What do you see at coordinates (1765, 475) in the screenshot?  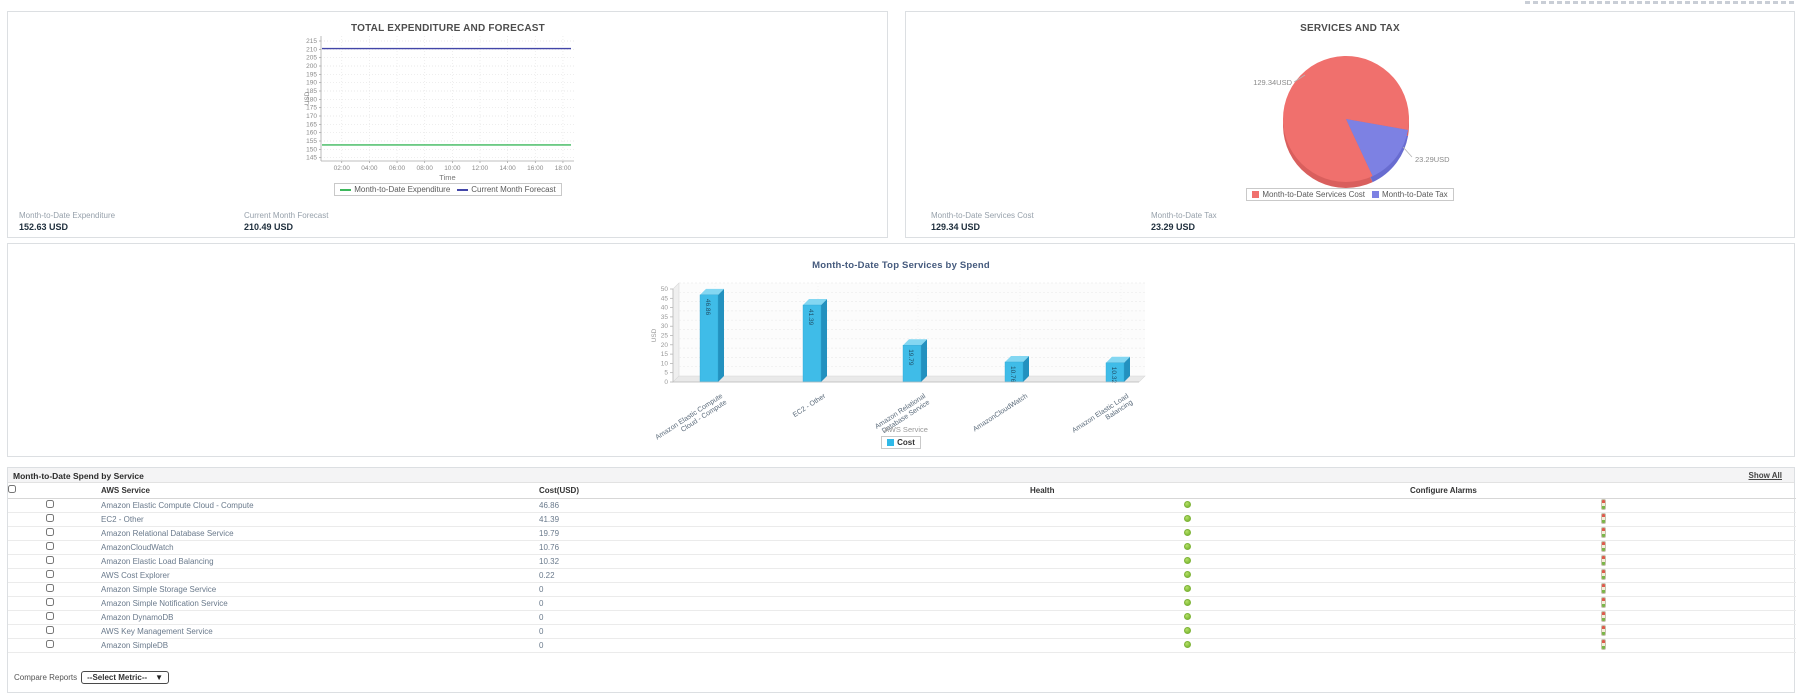 I see `show-all-link: Show All` at bounding box center [1765, 475].